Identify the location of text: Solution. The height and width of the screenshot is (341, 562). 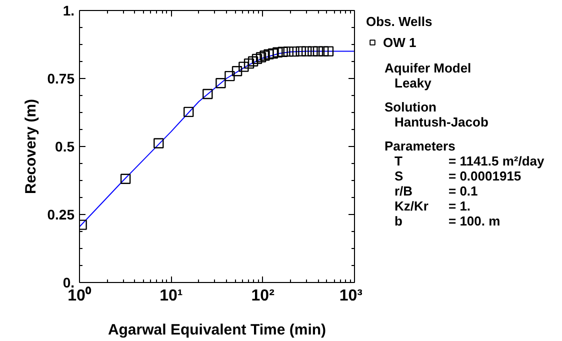
(410, 106).